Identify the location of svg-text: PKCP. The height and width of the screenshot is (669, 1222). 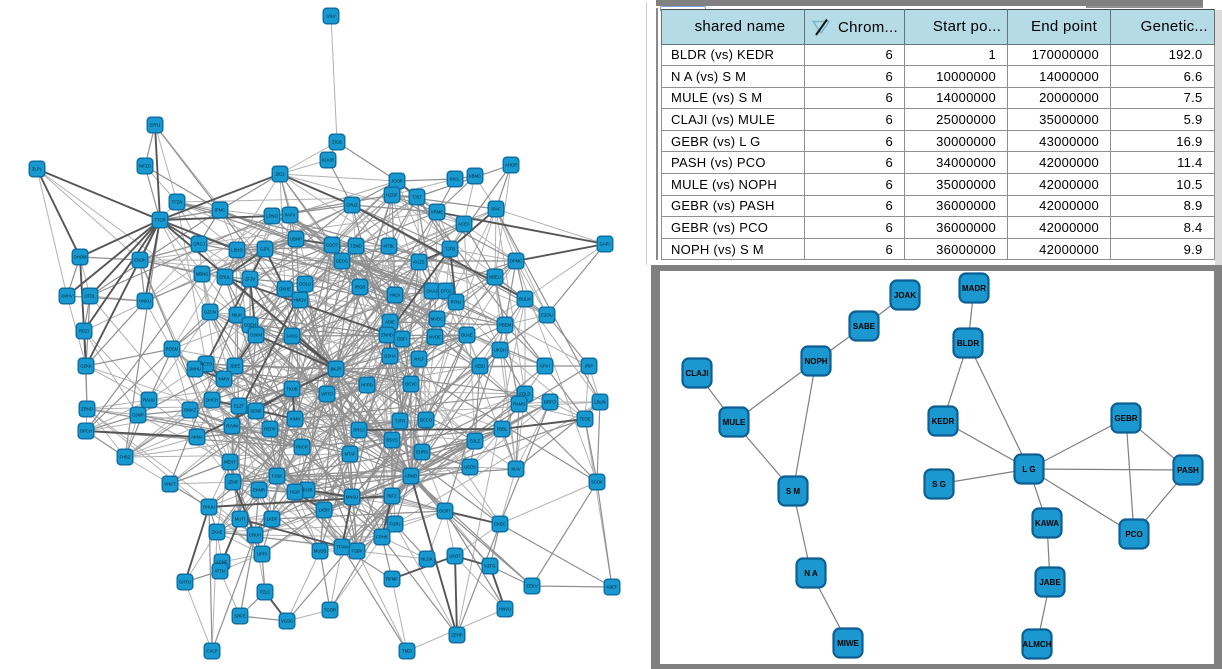
(302, 447).